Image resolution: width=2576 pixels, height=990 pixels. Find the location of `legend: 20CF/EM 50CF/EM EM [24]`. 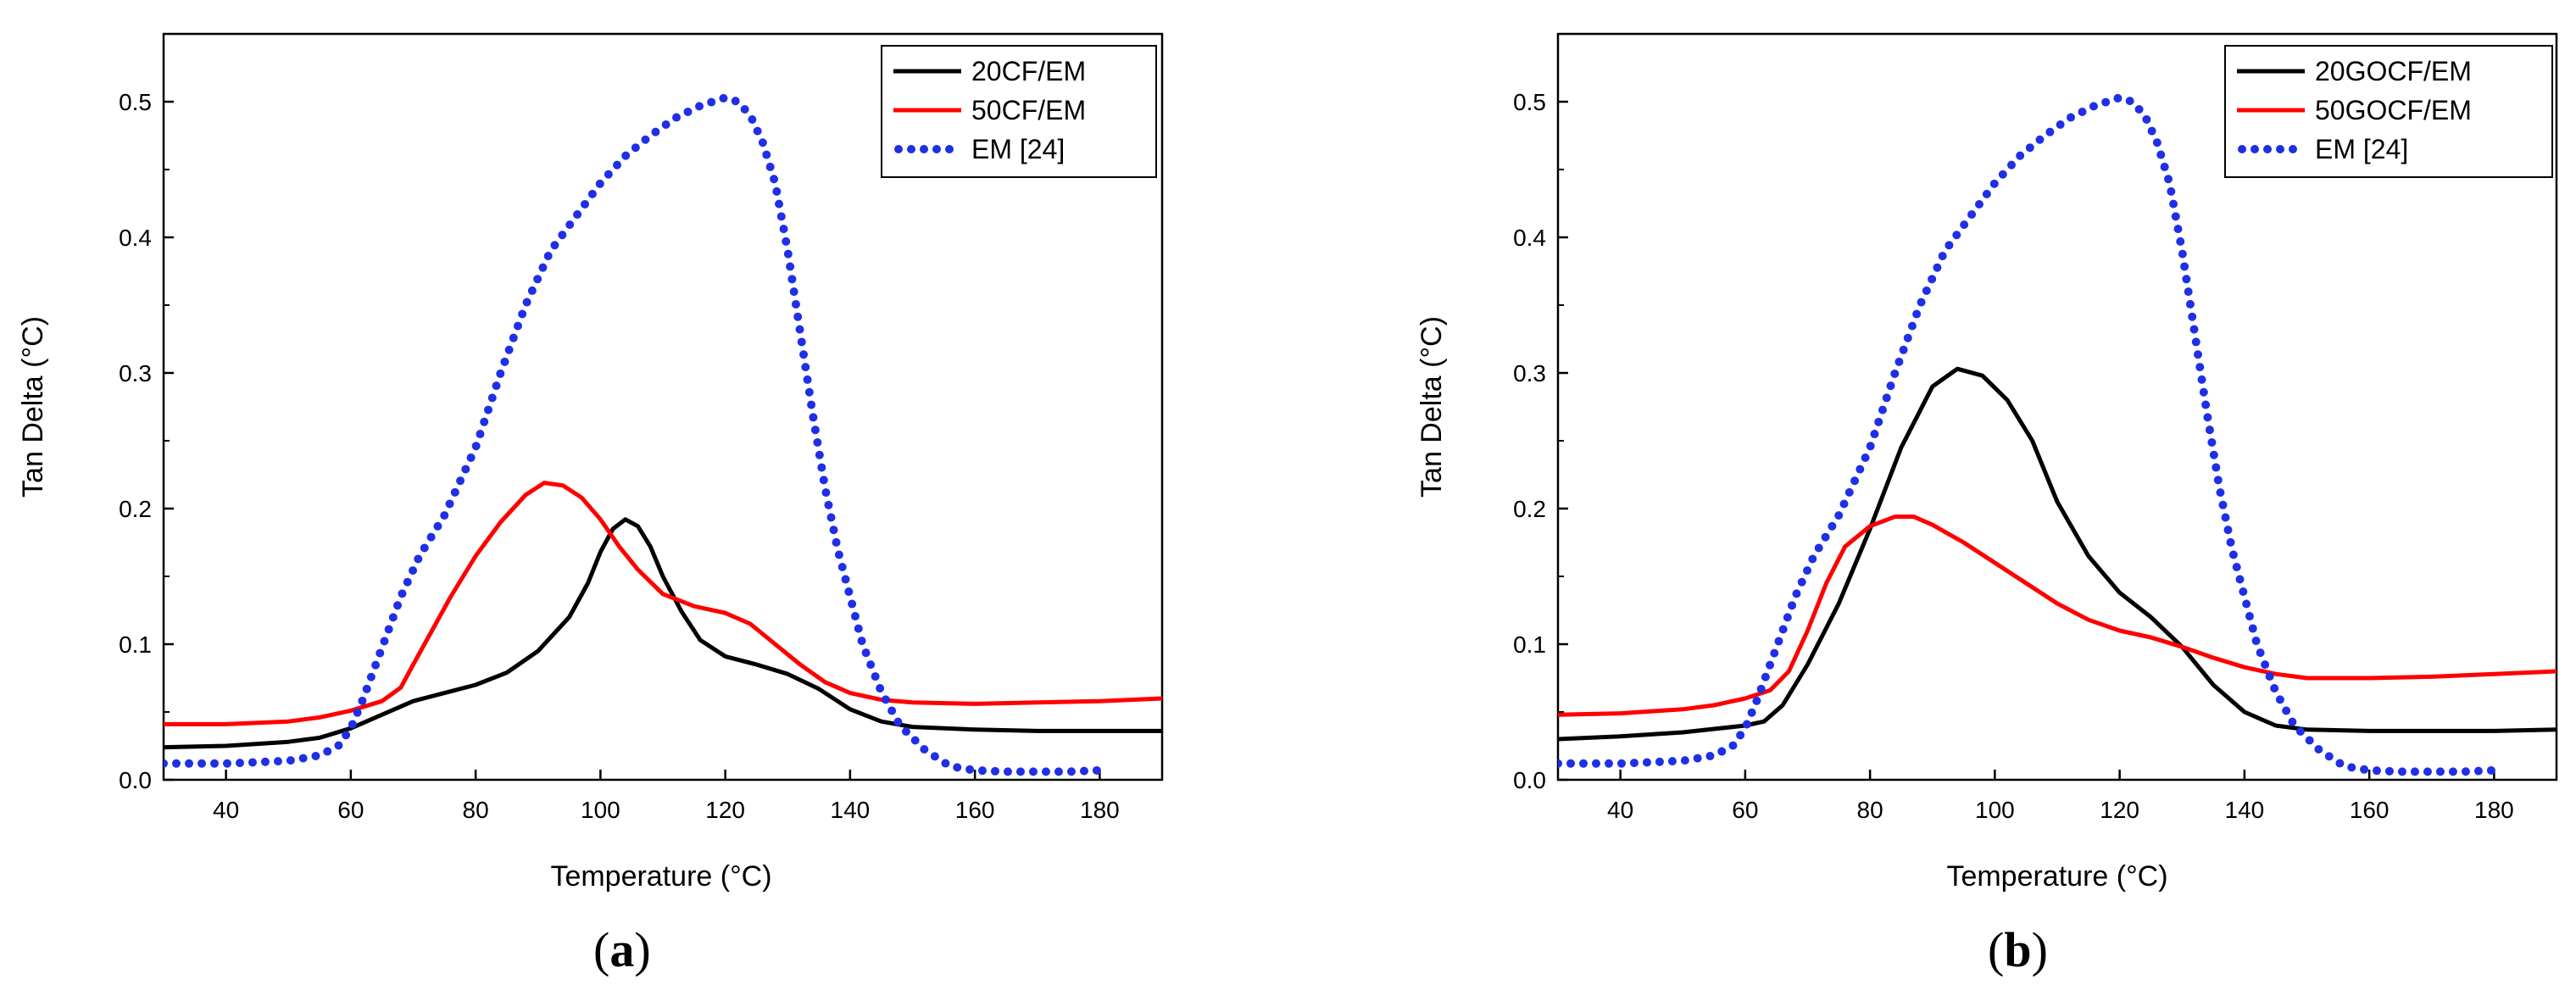

legend: 20CF/EM 50CF/EM EM [24] is located at coordinates (1019, 111).